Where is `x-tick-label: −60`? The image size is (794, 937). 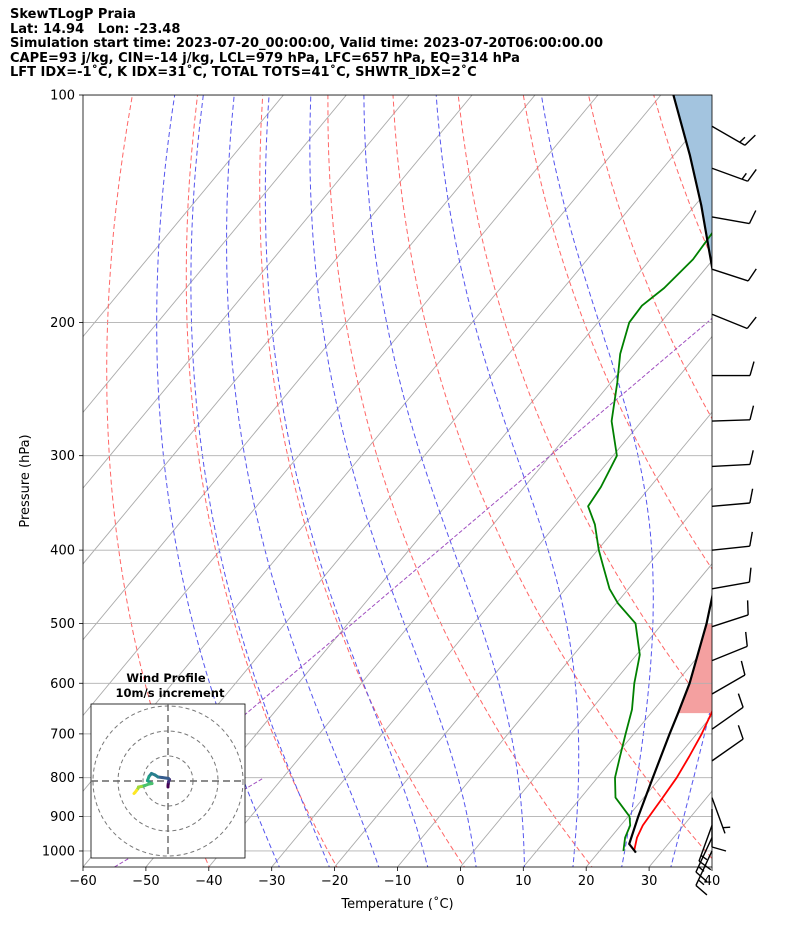 x-tick-label: −60 is located at coordinates (82, 881).